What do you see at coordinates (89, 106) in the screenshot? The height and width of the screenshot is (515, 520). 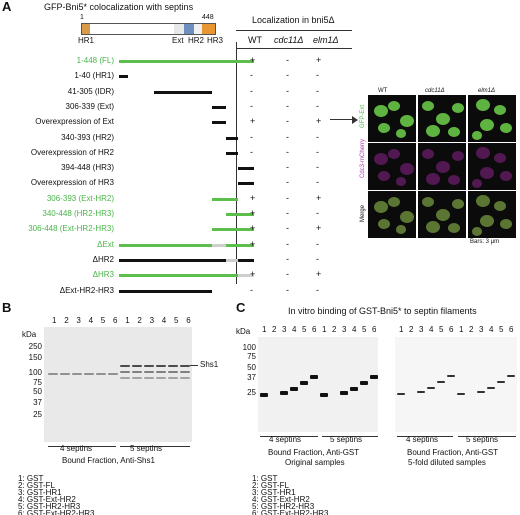 I see `construct-label: 306-339 (Ext)` at bounding box center [89, 106].